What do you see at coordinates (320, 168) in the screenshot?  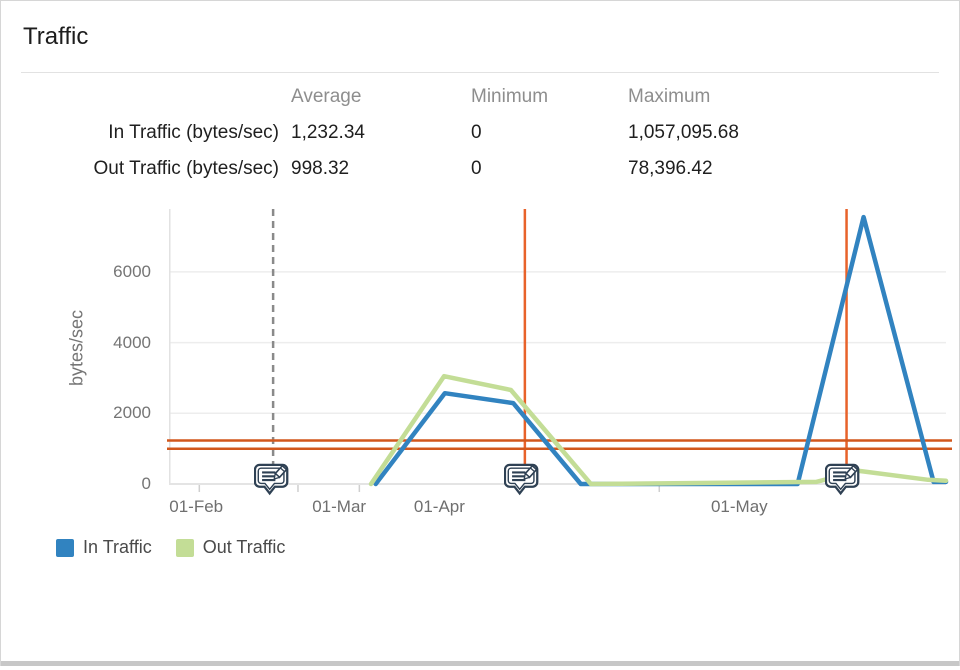 I see `out-traffic-average: 998.32` at bounding box center [320, 168].